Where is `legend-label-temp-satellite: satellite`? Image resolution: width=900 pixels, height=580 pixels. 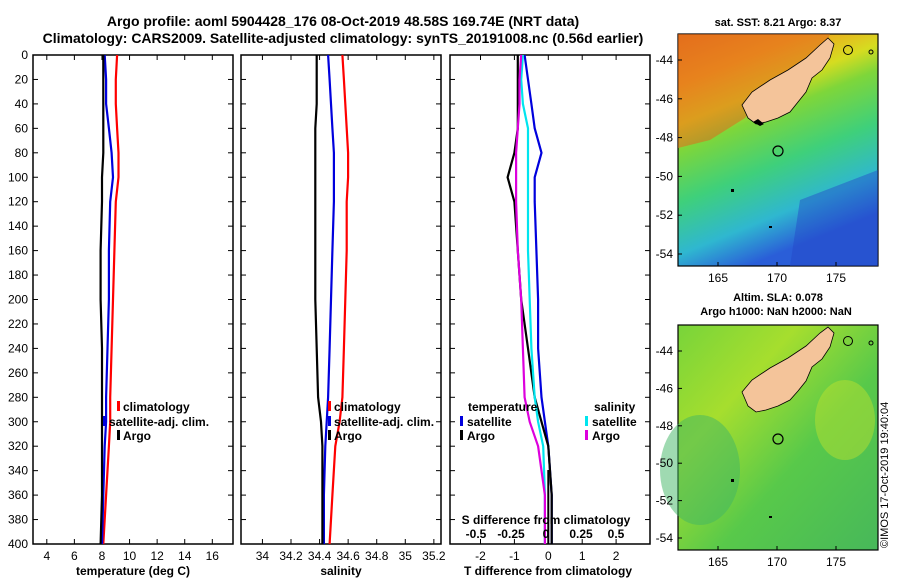
legend-label-temp-satellite: satellite is located at coordinates (489, 422).